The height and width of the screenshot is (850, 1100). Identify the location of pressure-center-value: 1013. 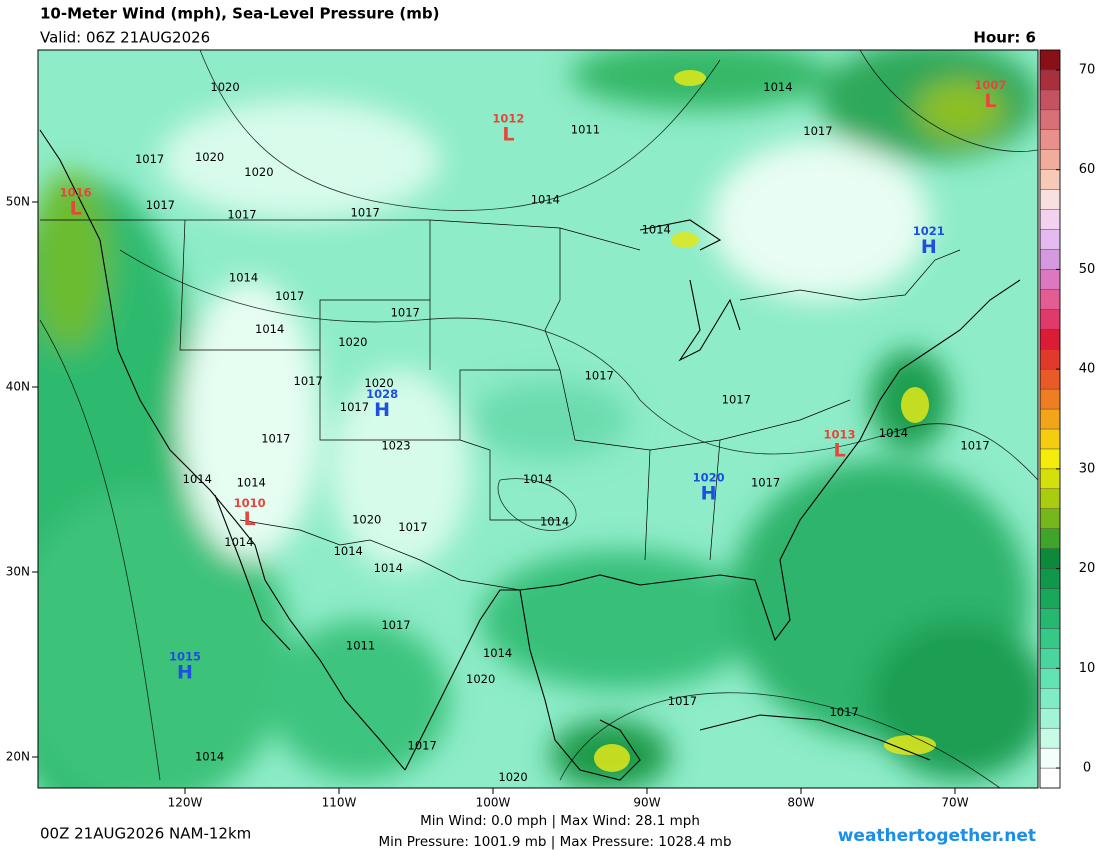
(839, 435).